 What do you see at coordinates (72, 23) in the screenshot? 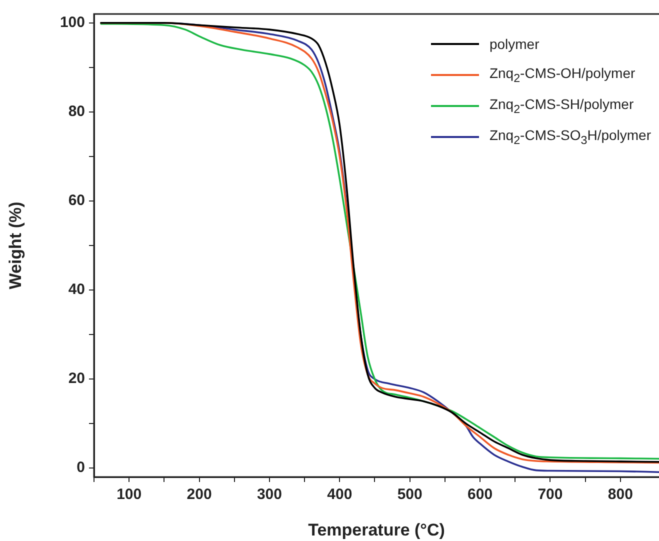
I see `y-tick-label: 100` at bounding box center [72, 23].